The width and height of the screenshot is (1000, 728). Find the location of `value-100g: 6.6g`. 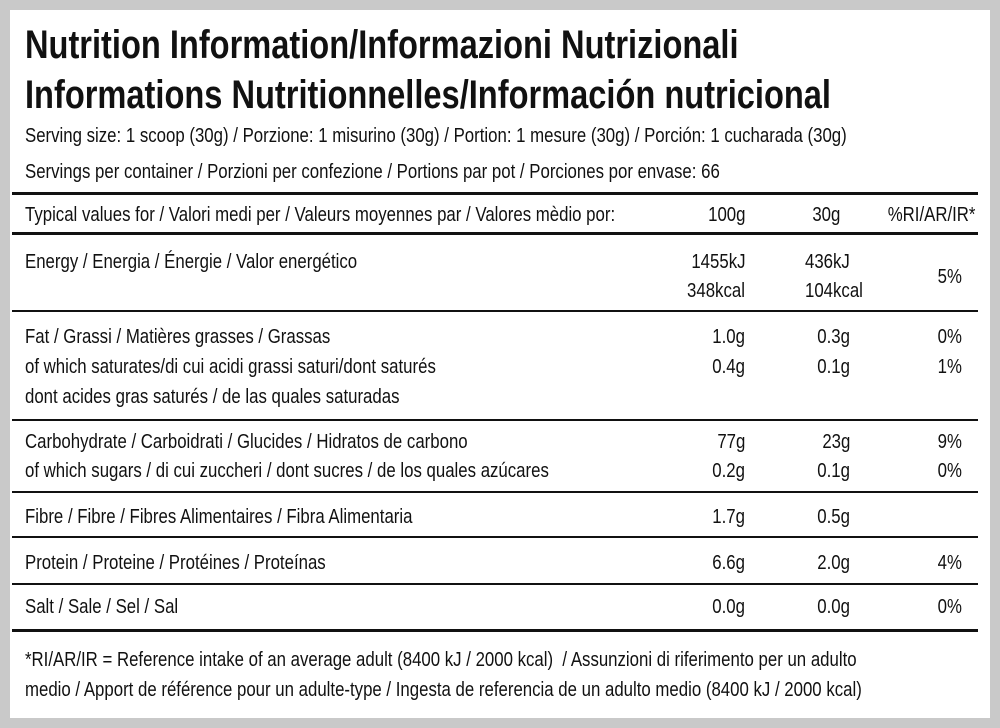

value-100g: 6.6g is located at coordinates (728, 563).